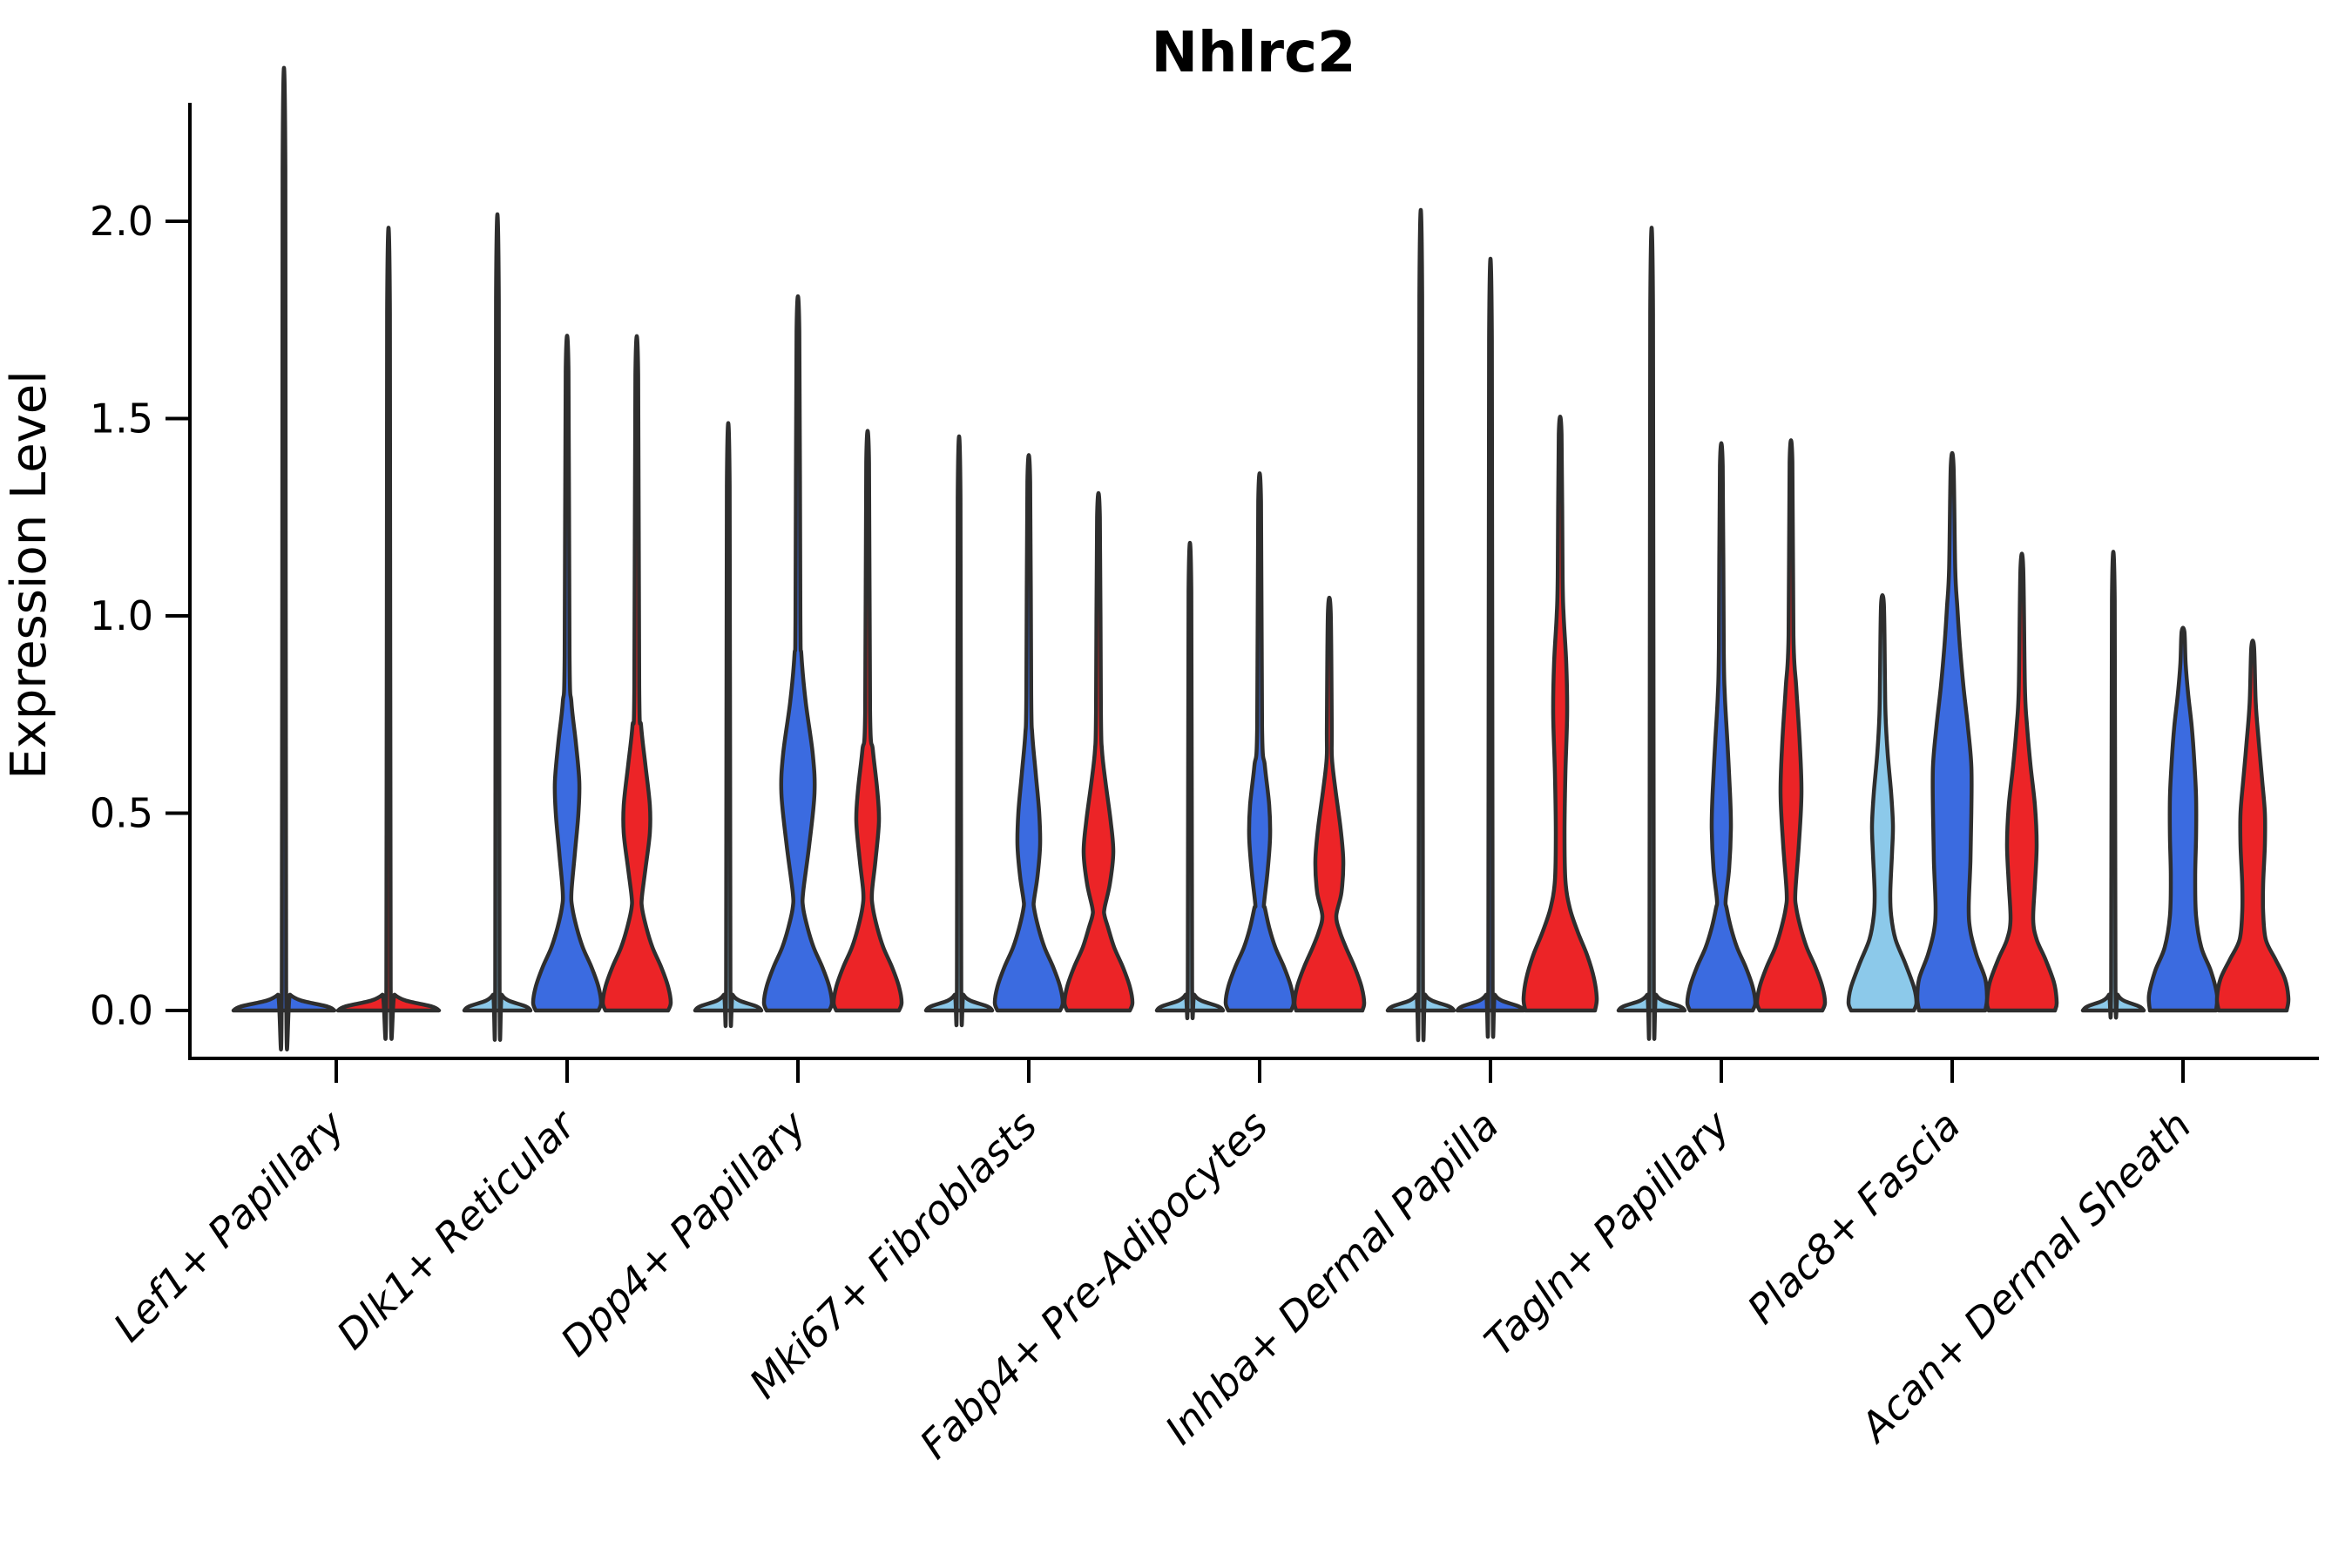 Image resolution: width=2352 pixels, height=1568 pixels. Describe the element at coordinates (1028, 733) in the screenshot. I see `violin-4-blue` at that location.